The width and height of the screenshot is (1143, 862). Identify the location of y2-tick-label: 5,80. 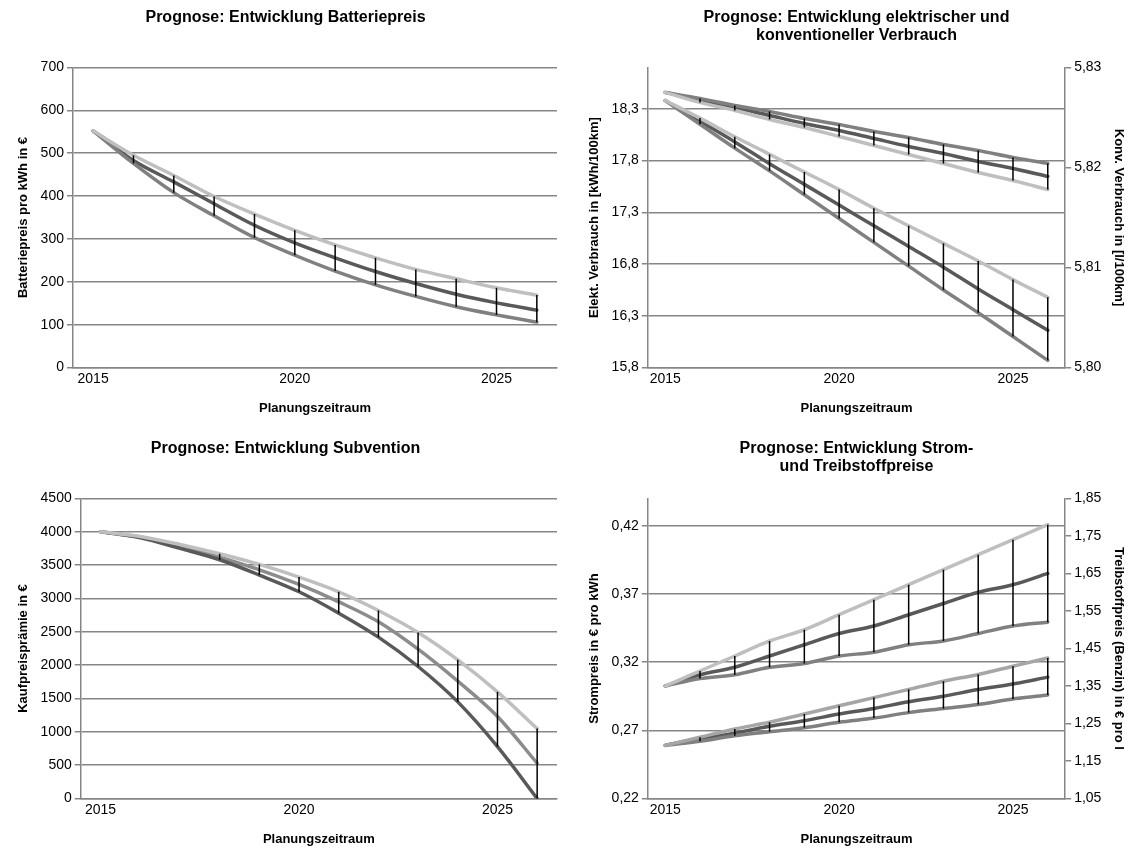
(1088, 366).